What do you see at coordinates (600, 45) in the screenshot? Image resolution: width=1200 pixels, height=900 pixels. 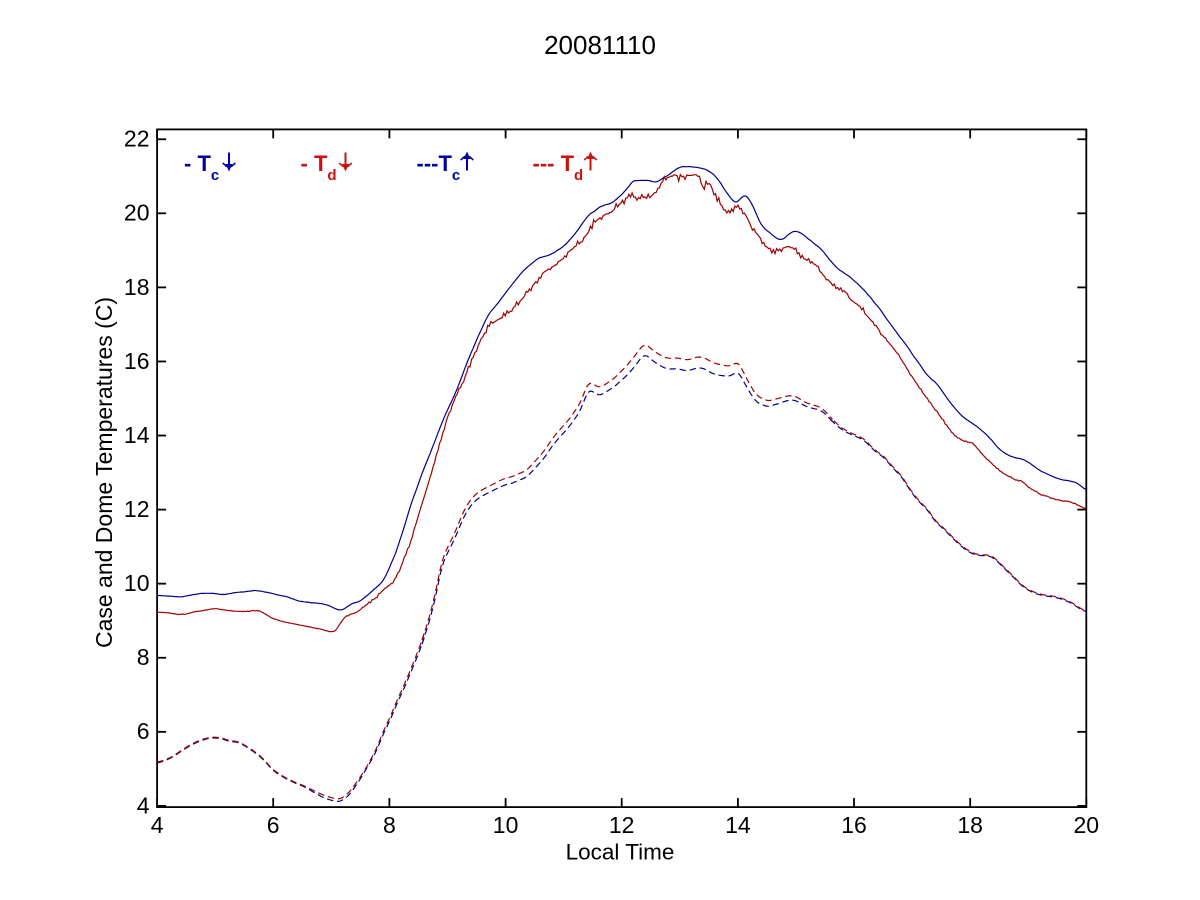 I see `svg-text: 20081110` at bounding box center [600, 45].